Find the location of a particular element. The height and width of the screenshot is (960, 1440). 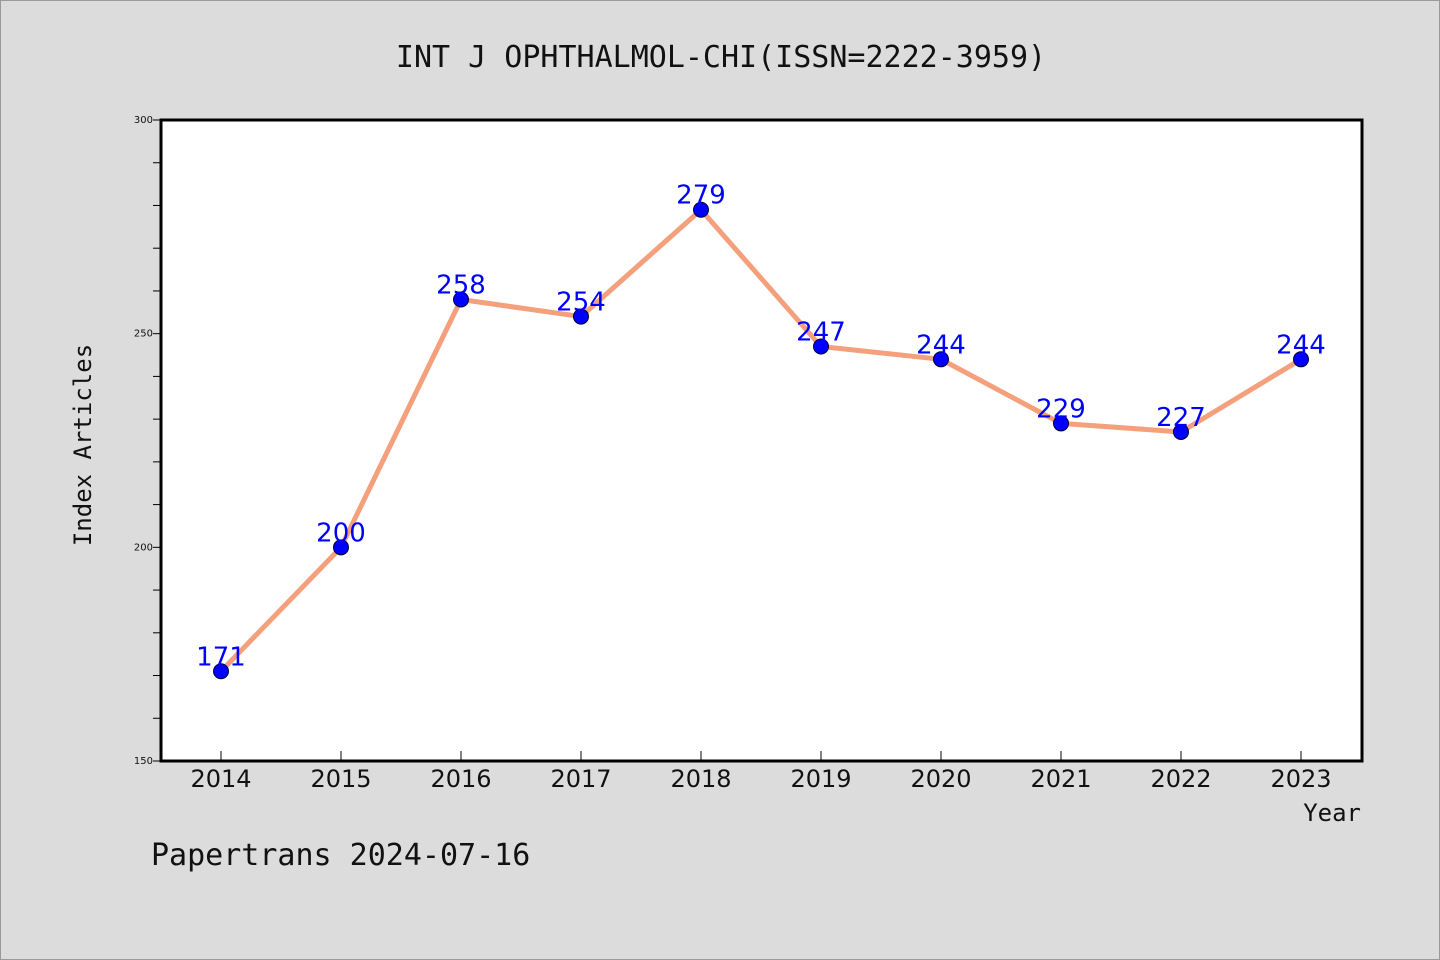

y-tick-label: 150 is located at coordinates (143, 761).